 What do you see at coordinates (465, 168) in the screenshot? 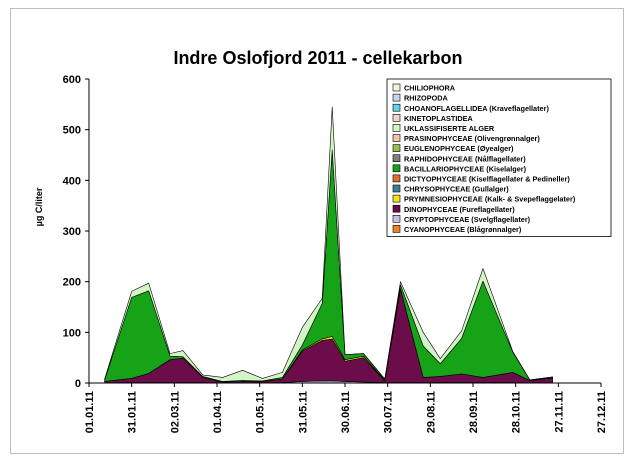
I see `legend-label: BACILLARIOPHYCEAE (Kiselalger)` at bounding box center [465, 168].